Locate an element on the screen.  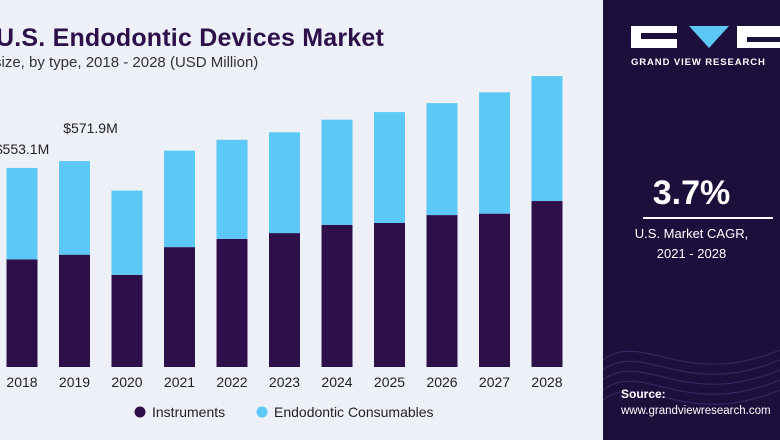
bar-consumables-2019 is located at coordinates (74, 208).